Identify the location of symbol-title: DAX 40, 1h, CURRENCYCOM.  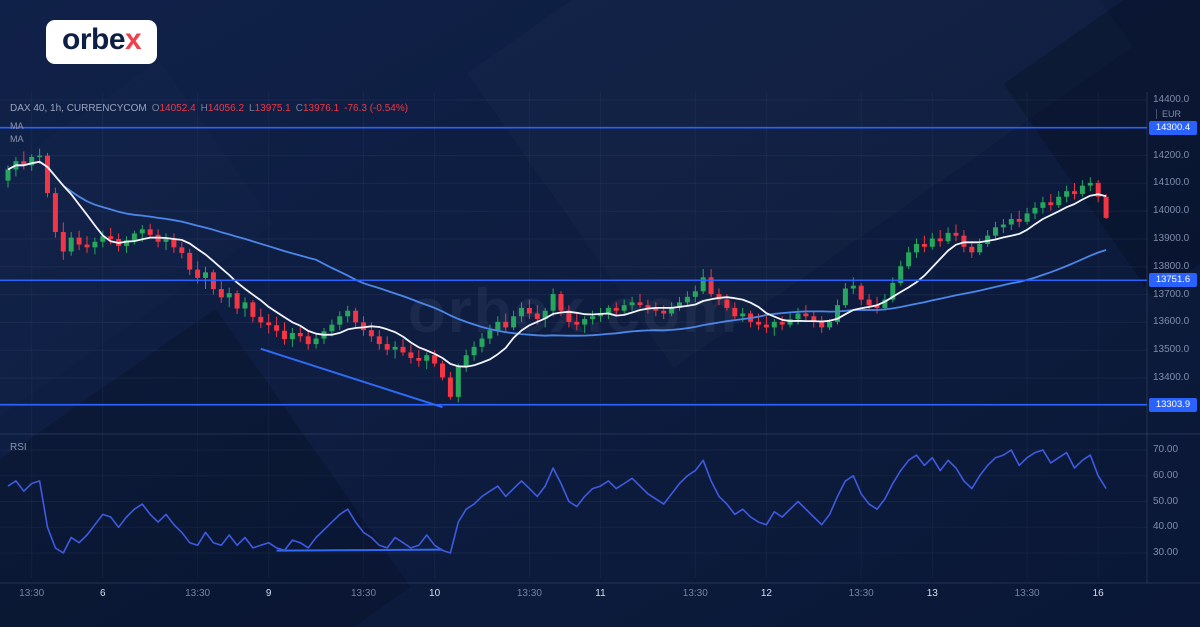
(78, 108).